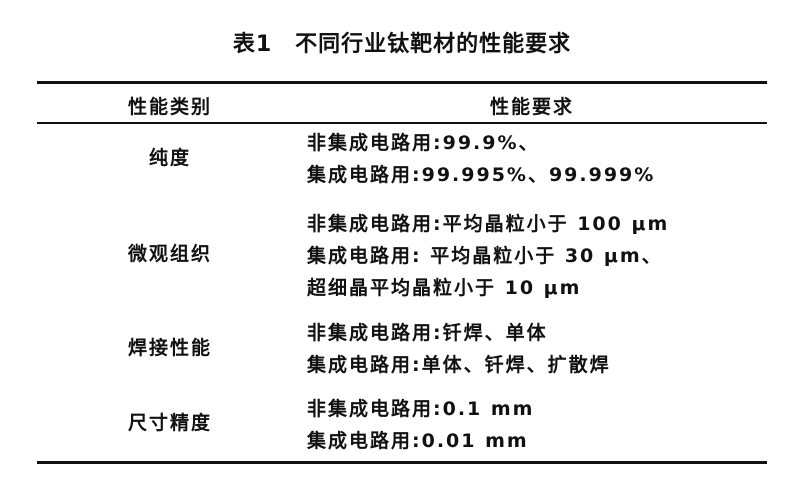 The width and height of the screenshot is (804, 478). What do you see at coordinates (488, 224) in the screenshot?
I see `requirement-line: 非集成电路用:平均晶粒小于 100 μm` at bounding box center [488, 224].